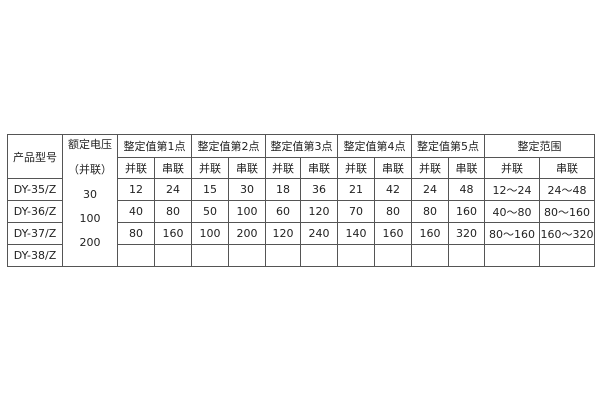 The image size is (600, 400). I want to click on value-cell: 18, so click(283, 189).